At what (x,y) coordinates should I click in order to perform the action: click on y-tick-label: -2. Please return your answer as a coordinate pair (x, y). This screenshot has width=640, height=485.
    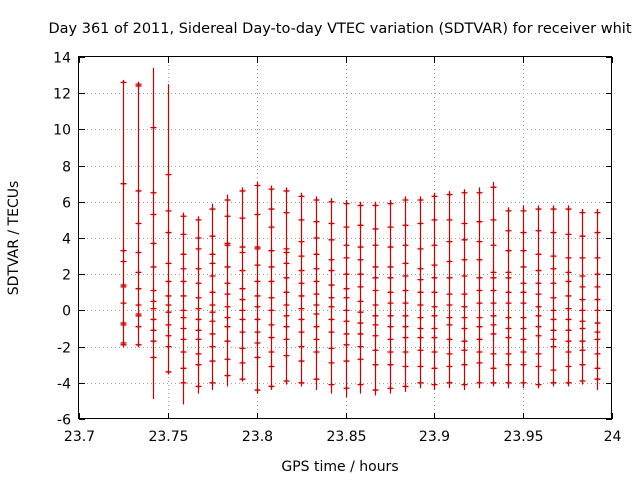
    Looking at the image, I should click on (64, 349).